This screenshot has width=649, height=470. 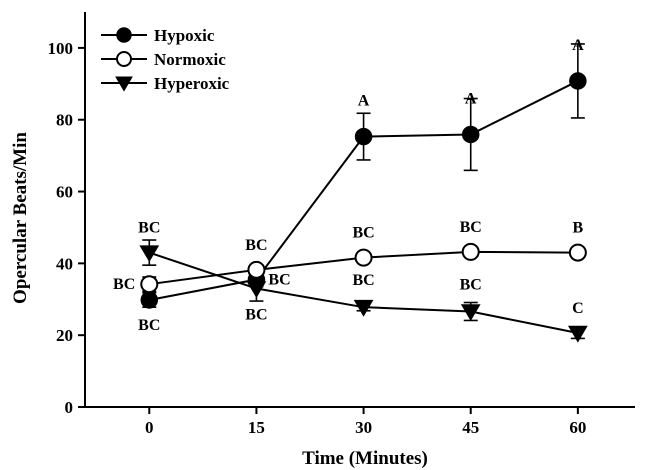 I want to click on x-tick-label: 60, so click(x=577, y=427).